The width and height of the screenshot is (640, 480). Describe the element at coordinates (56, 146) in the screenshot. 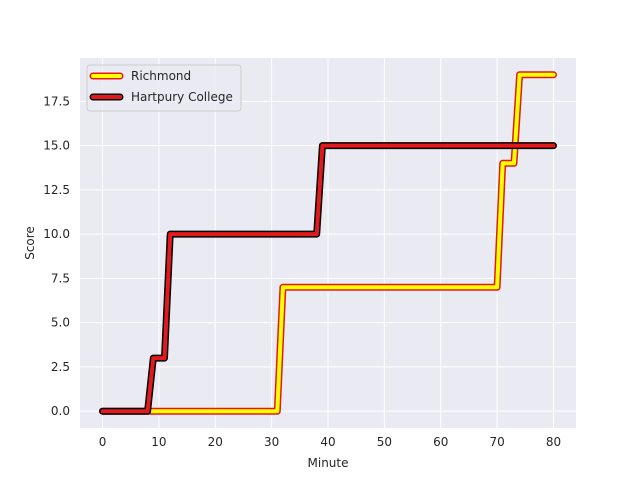

I see `y-tick-label: 15.0` at that location.